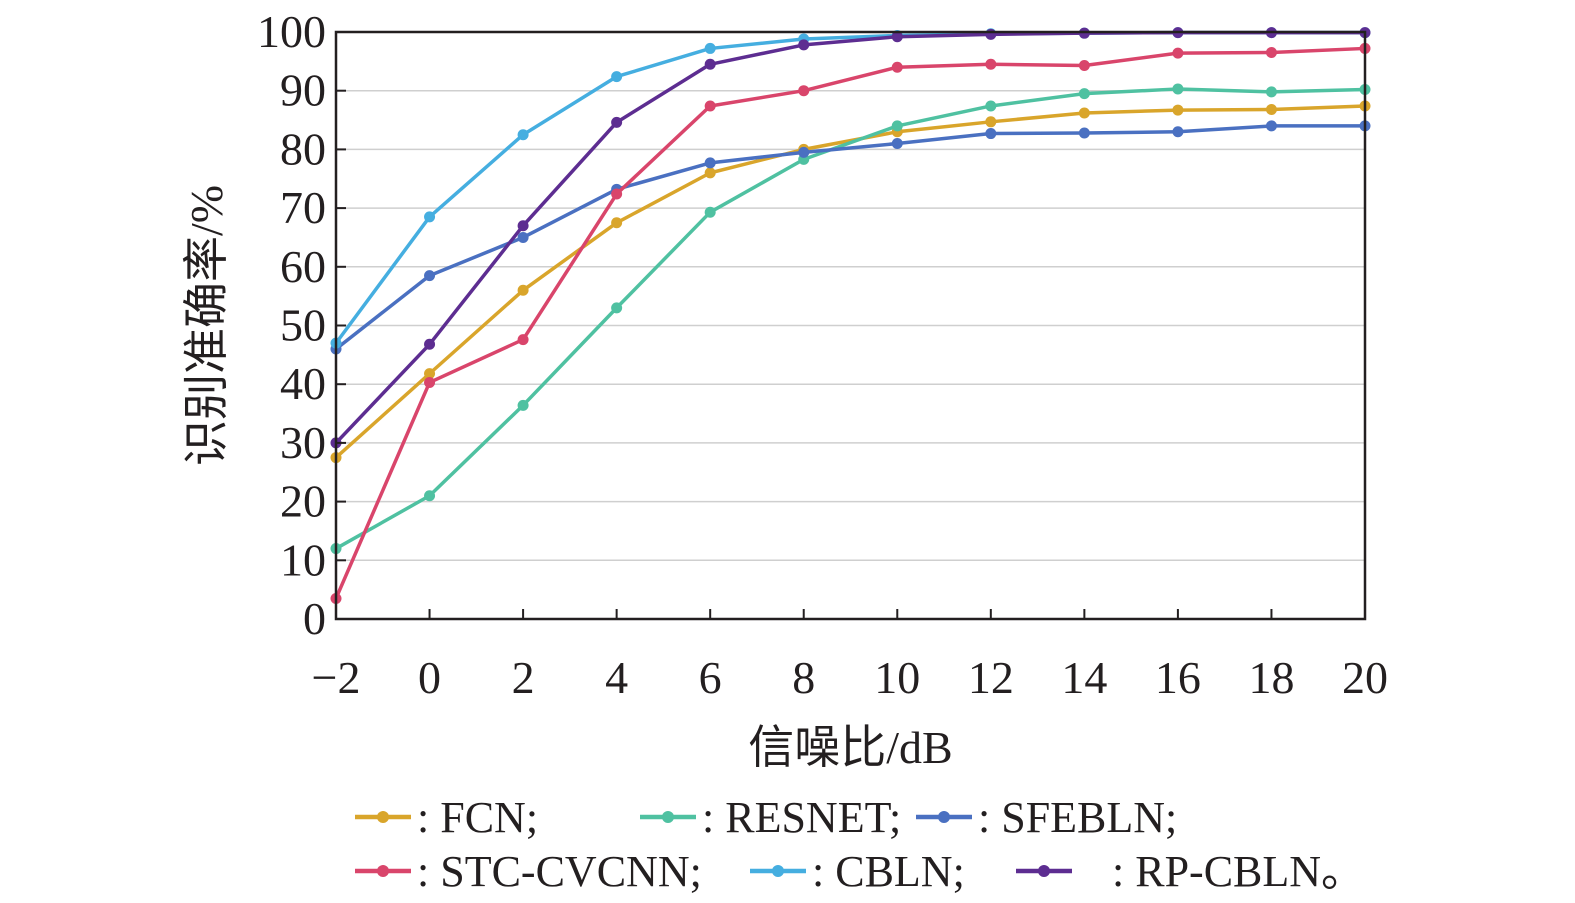 The width and height of the screenshot is (1575, 903). Describe the element at coordinates (991, 677) in the screenshot. I see `x-tick-label: 12` at that location.